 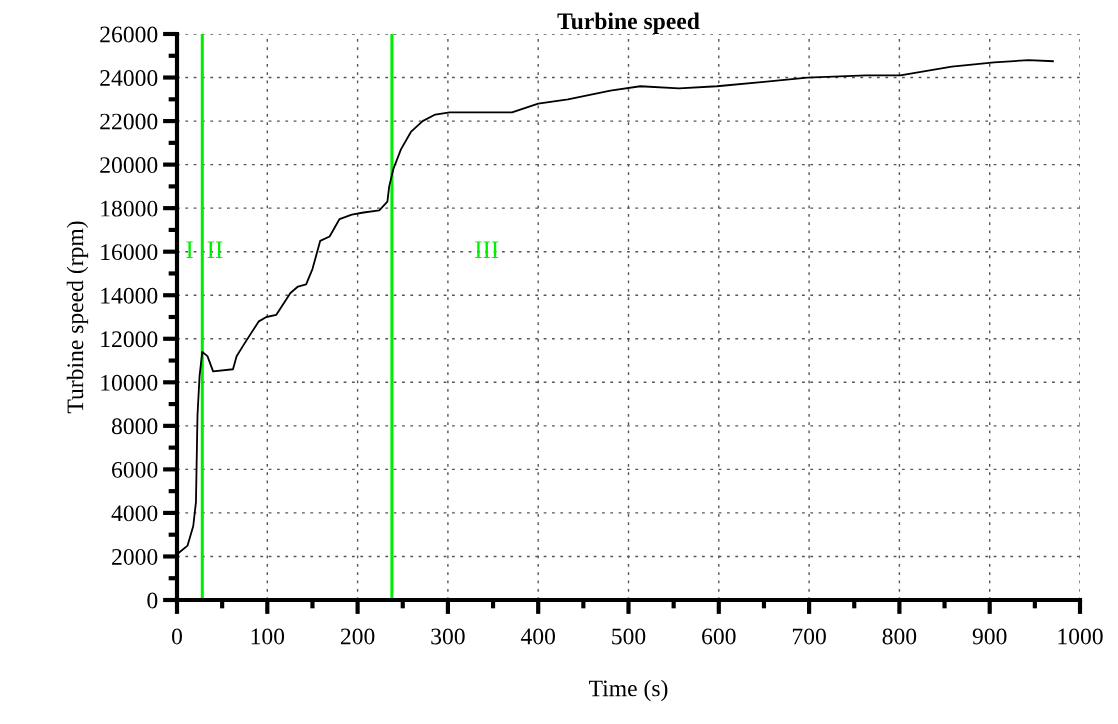 What do you see at coordinates (268, 636) in the screenshot?
I see `x-tick-label: 100` at bounding box center [268, 636].